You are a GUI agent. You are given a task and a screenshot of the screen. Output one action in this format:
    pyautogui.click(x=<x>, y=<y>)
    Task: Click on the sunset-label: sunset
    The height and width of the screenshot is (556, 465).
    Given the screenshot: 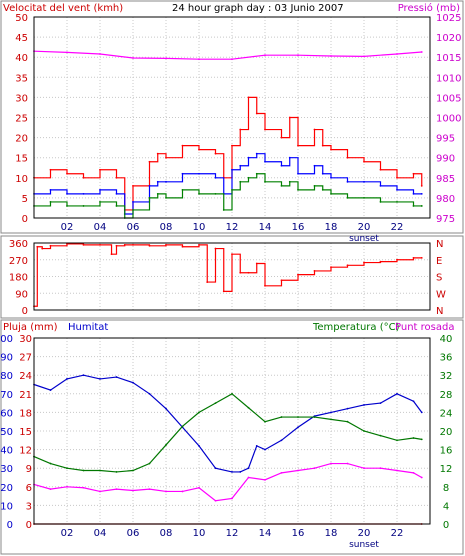 What is the action you would take?
    pyautogui.click(x=364, y=545)
    